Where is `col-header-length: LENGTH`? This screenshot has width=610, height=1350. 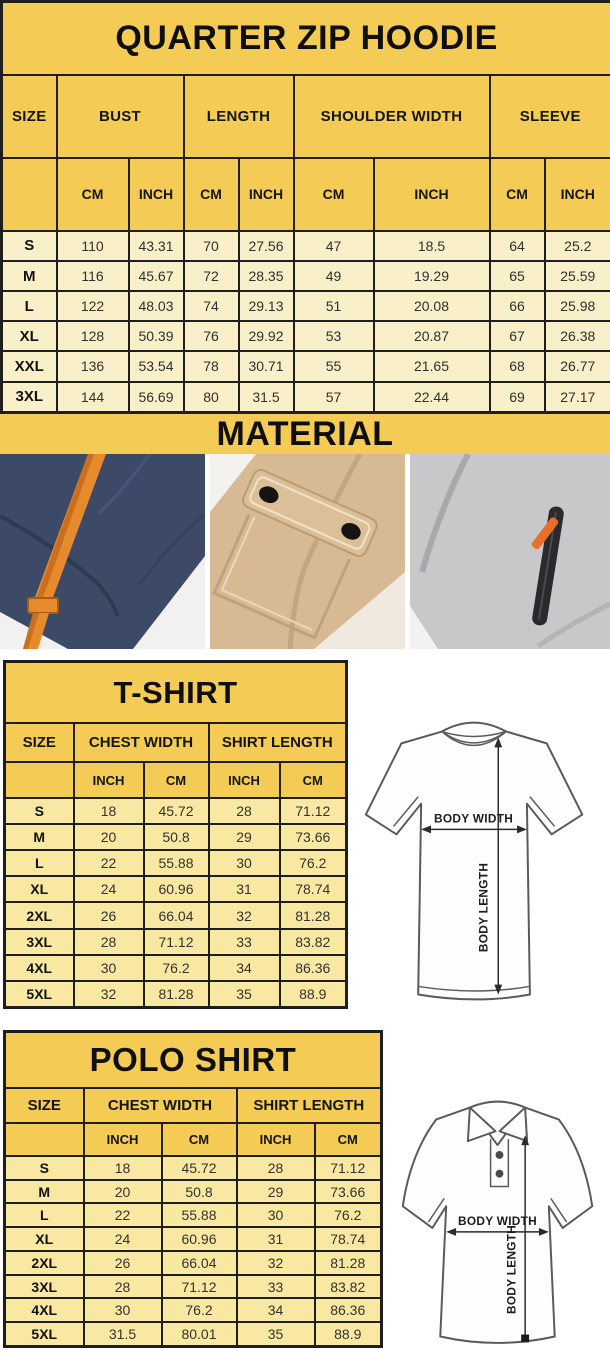 col-header-length: LENGTH is located at coordinates (238, 116).